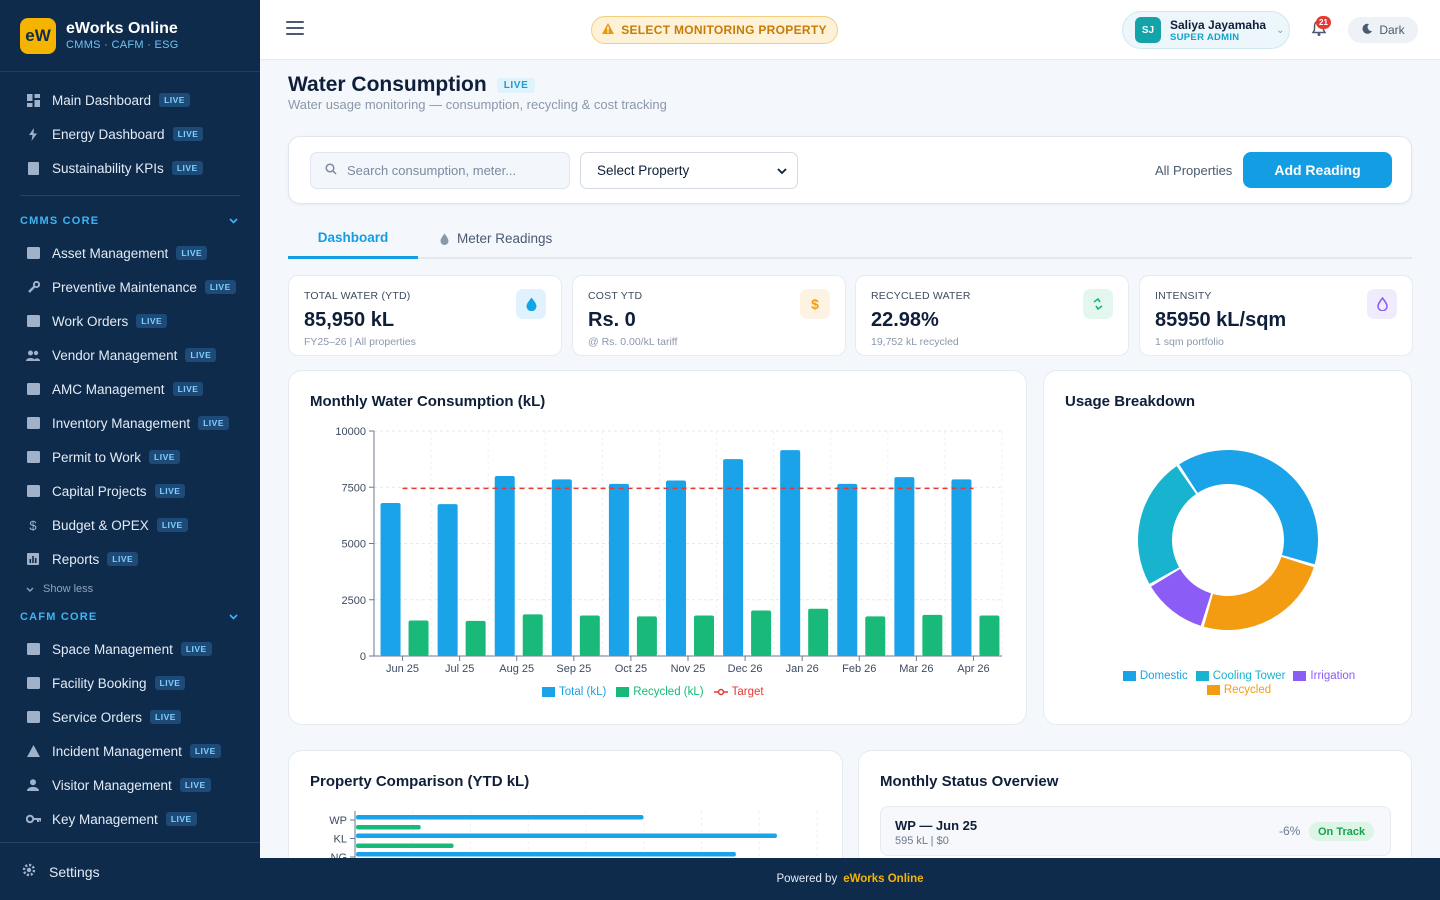  Describe the element at coordinates (969, 781) in the screenshot. I see `status-title: Monthly Status Overview` at that location.